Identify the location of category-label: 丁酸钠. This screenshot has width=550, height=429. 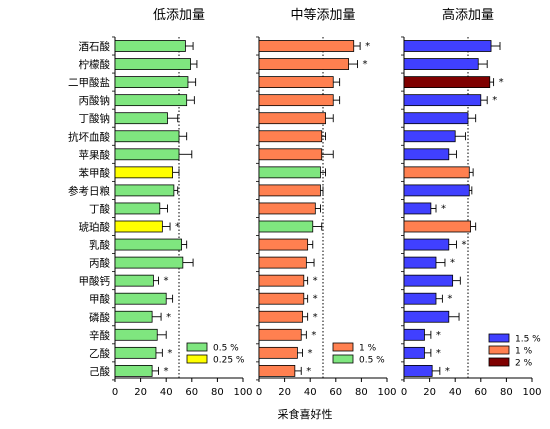
(95, 118).